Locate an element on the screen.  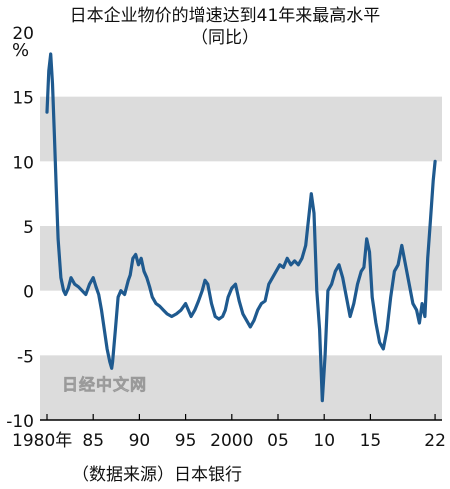
x-tick-label: 85 is located at coordinates (93, 441).